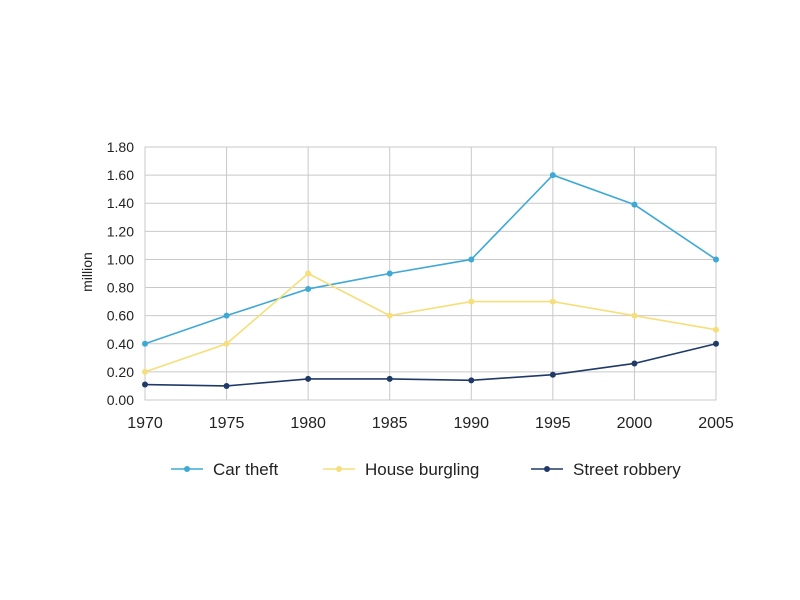 The image size is (800, 600). What do you see at coordinates (120, 259) in the screenshot?
I see `y-tick-label: 1.00` at bounding box center [120, 259].